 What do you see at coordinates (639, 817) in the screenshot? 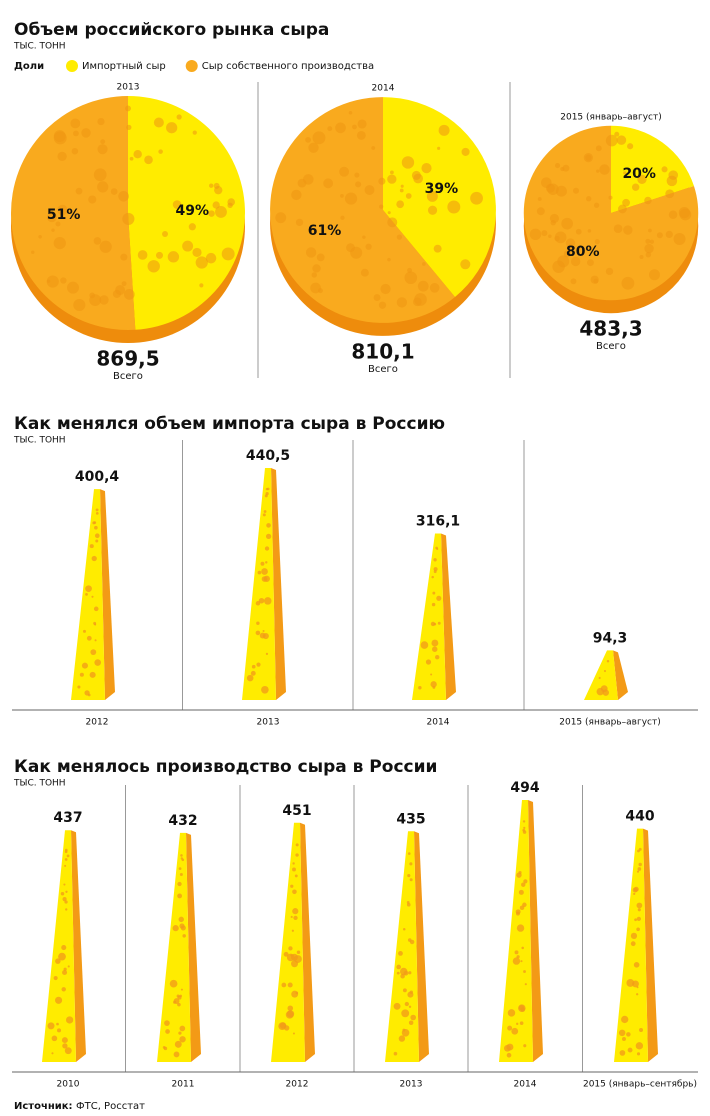
I see `value-label: 440` at bounding box center [639, 817].